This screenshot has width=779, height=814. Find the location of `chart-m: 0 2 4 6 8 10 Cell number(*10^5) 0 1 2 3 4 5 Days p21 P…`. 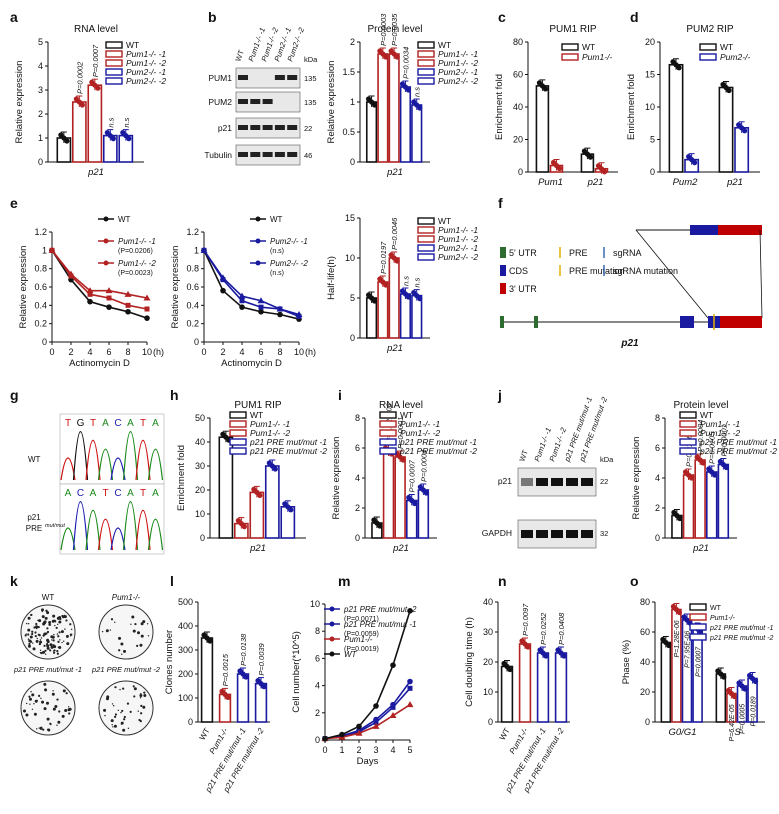

chart-m: 0 2 4 6 8 10 Cell number(*10^5) 0 1 2 3 4 5 Days p21 P… is located at coordinates (354, 683).